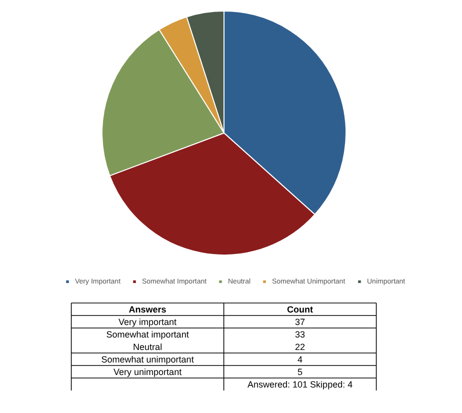 This screenshot has height=413, width=462. I want to click on text: 33, so click(300, 334).